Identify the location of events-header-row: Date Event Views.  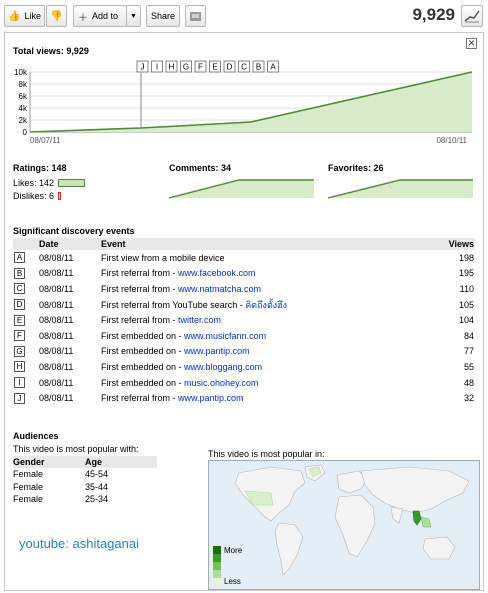
(244, 244).